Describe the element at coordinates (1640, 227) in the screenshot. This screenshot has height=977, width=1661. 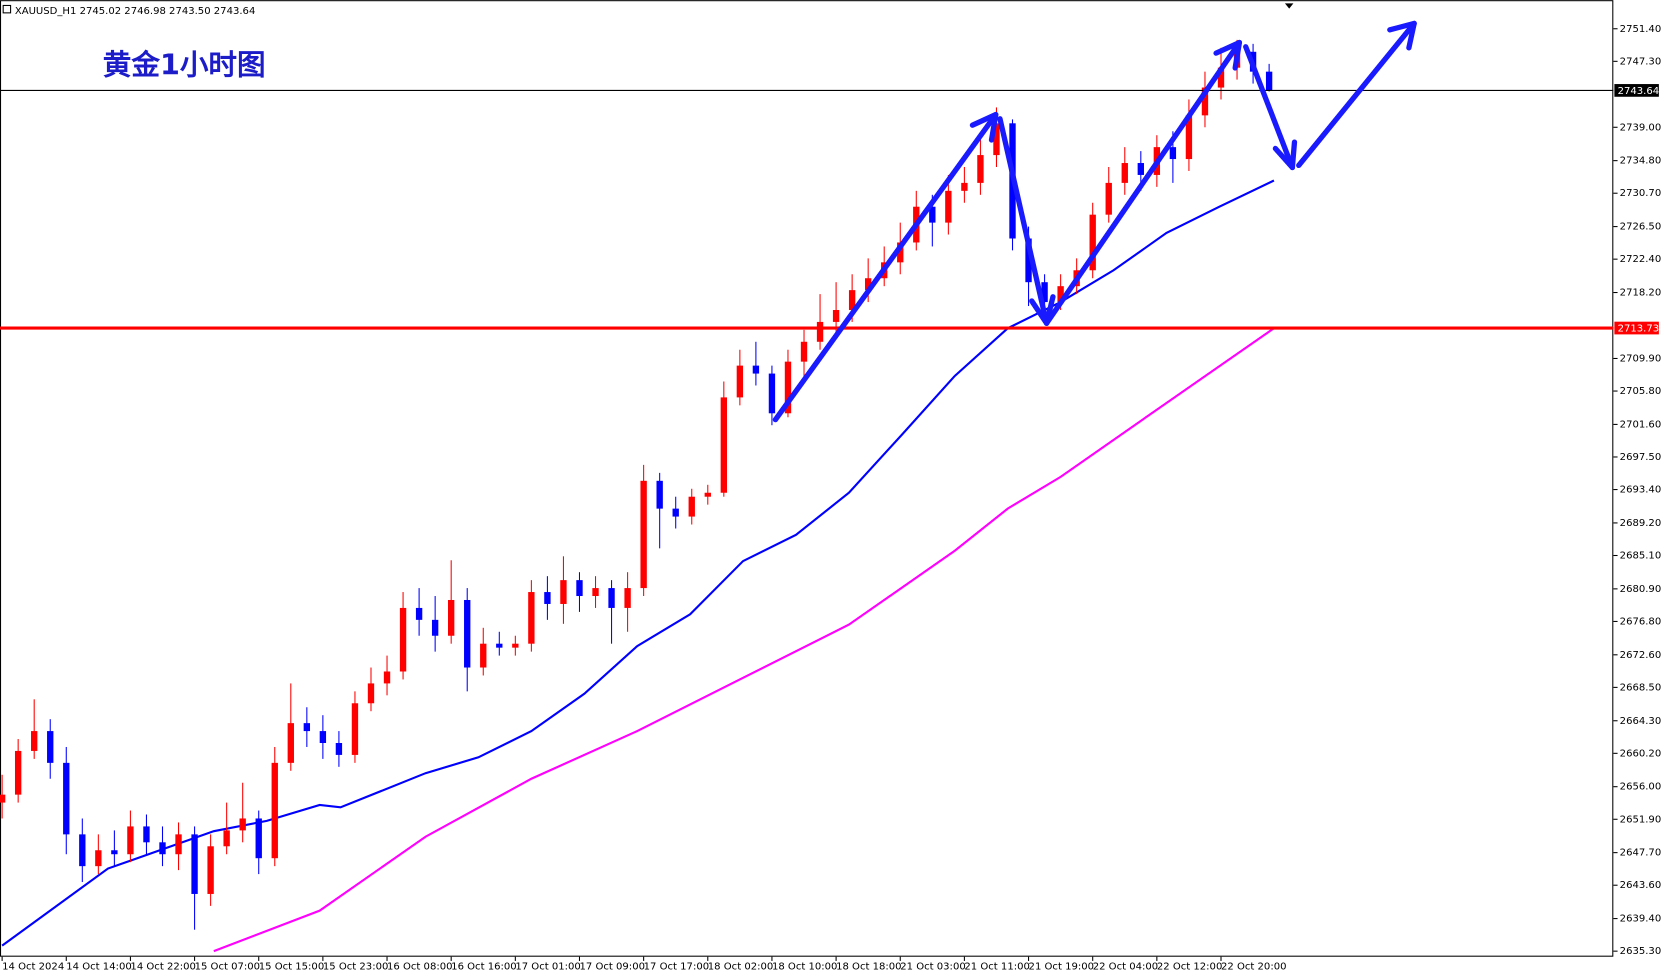
I see `y-tick-label: 2726.50` at that location.